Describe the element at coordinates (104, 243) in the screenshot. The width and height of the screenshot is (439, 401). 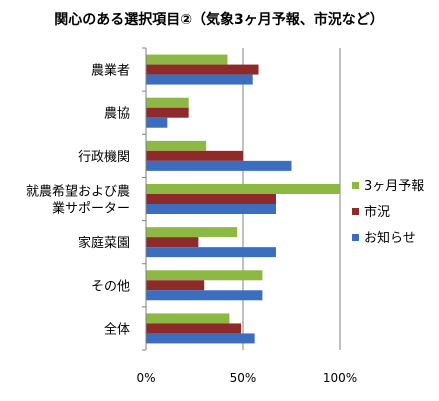
I see `category-label-4: 家庭菜園` at that location.